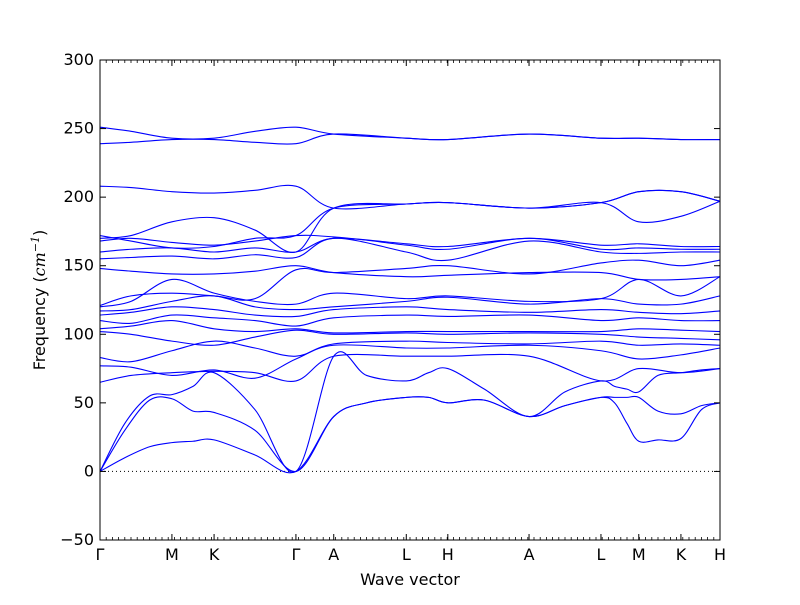  Describe the element at coordinates (77, 539) in the screenshot. I see `y-tick-label: −50` at that location.